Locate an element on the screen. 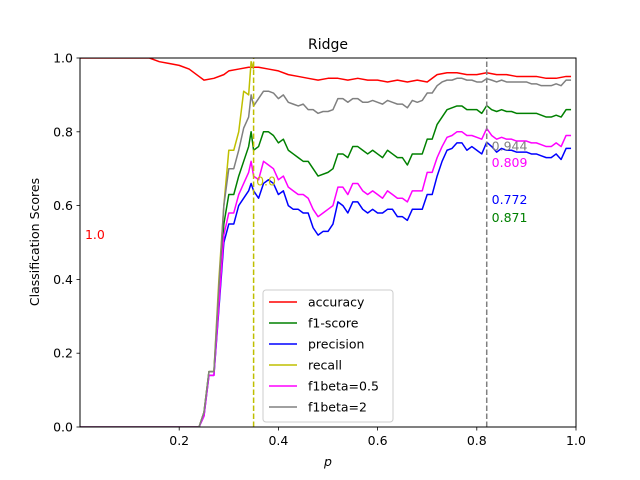  x-tick-label: 0.2 is located at coordinates (179, 440).